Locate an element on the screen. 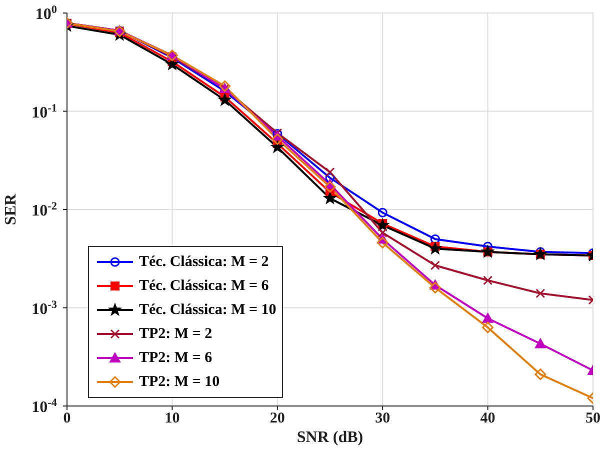 The width and height of the screenshot is (605, 455). legend-label: Téc. Clássica: M = 10 is located at coordinates (207, 310).